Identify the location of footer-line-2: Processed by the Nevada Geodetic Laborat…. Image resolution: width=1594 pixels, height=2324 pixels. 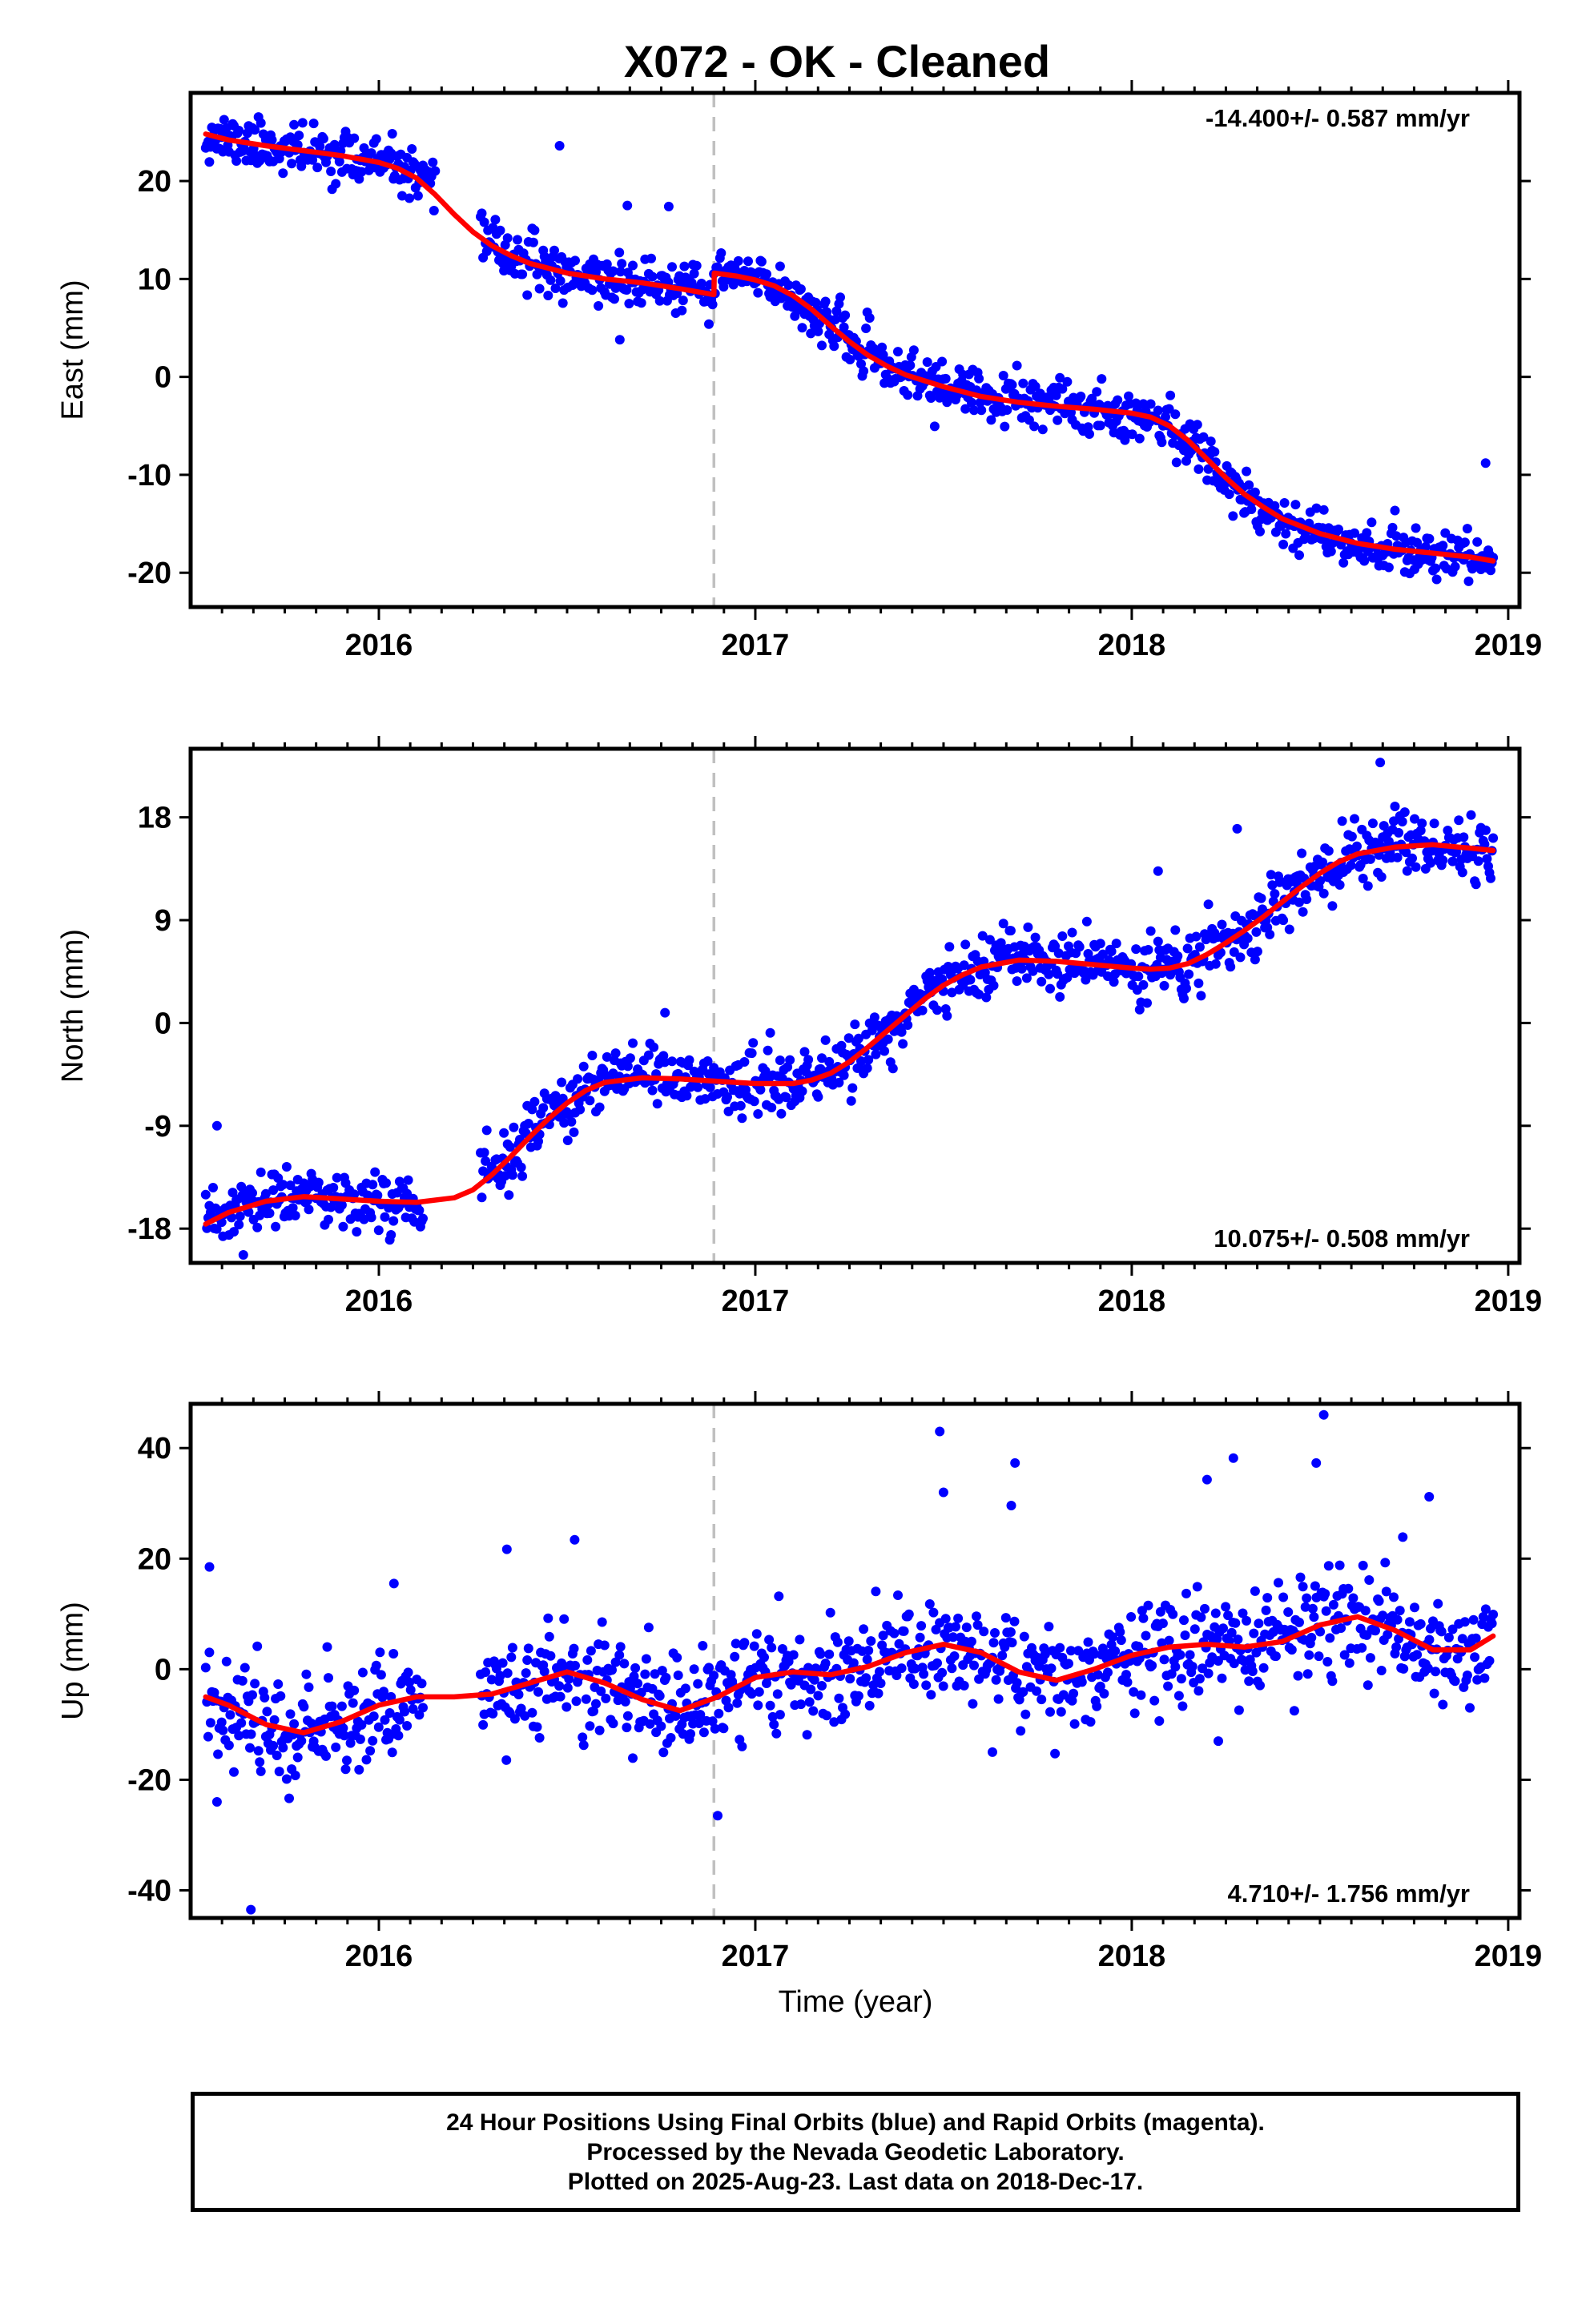
(855, 2151).